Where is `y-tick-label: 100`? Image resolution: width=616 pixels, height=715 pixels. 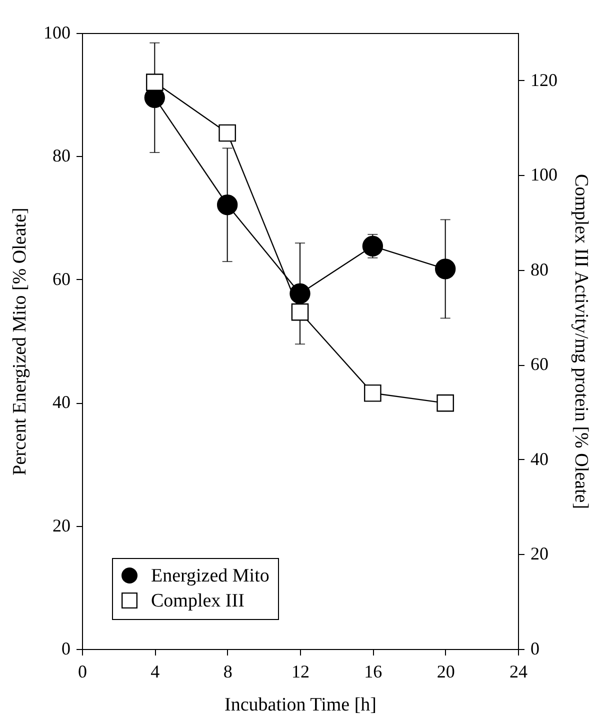 y-tick-label: 100 is located at coordinates (57, 32).